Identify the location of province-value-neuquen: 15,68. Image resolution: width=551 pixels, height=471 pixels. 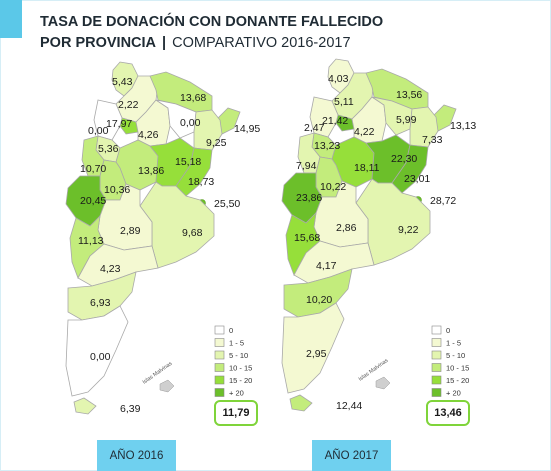
(307, 238).